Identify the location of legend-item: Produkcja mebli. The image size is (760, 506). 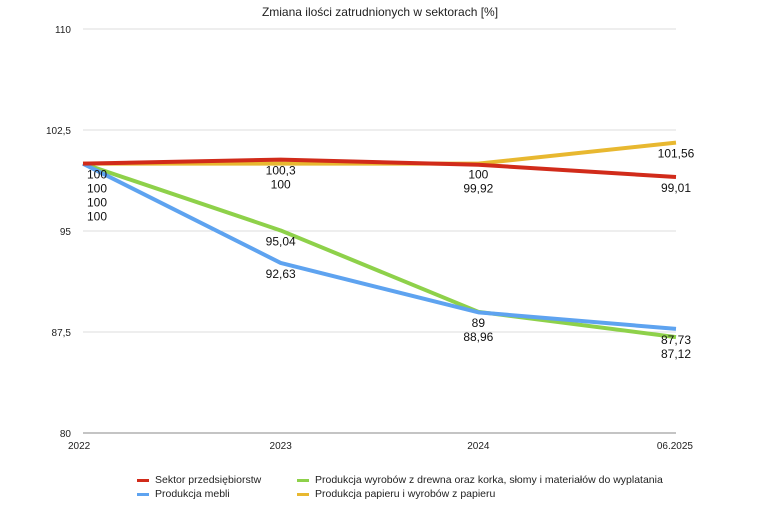
(217, 494).